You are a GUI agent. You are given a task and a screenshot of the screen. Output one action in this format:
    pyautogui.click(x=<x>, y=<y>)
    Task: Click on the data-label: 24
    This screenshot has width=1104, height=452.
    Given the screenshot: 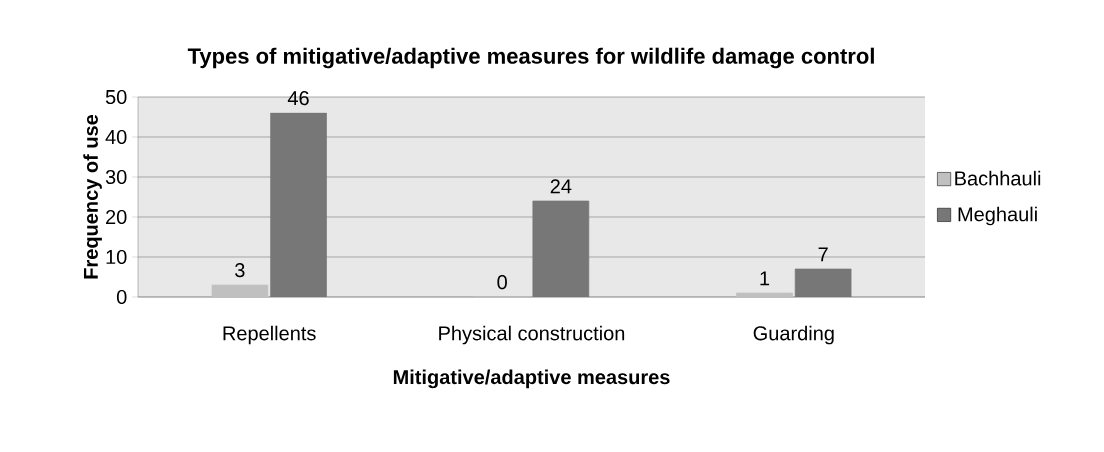 What is the action you would take?
    pyautogui.click(x=561, y=186)
    